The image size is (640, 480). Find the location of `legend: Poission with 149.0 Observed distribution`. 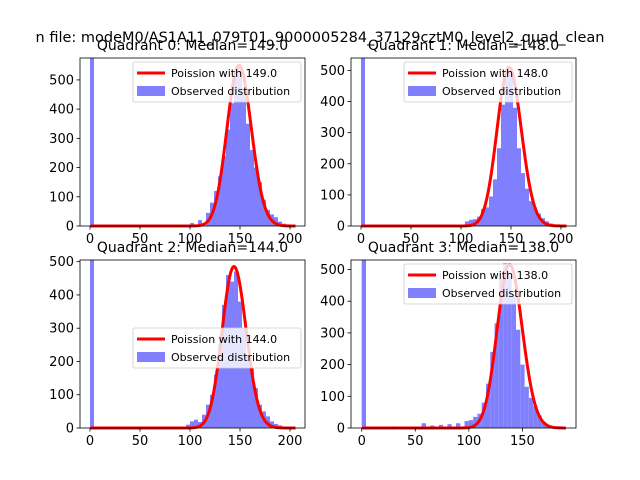

legend: Poission with 149.0 Observed distribution is located at coordinates (217, 82).